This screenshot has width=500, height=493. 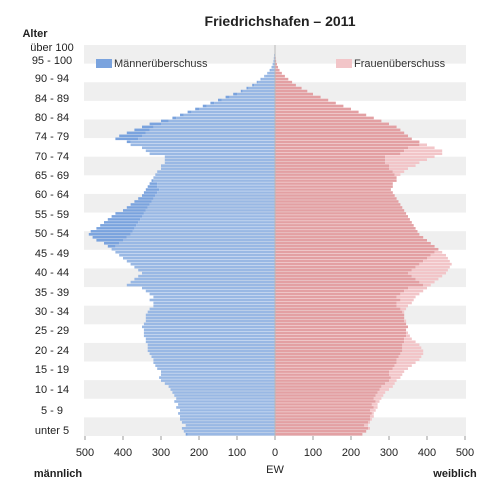 What do you see at coordinates (104, 63) in the screenshot?
I see `legend-male-swatch` at bounding box center [104, 63].